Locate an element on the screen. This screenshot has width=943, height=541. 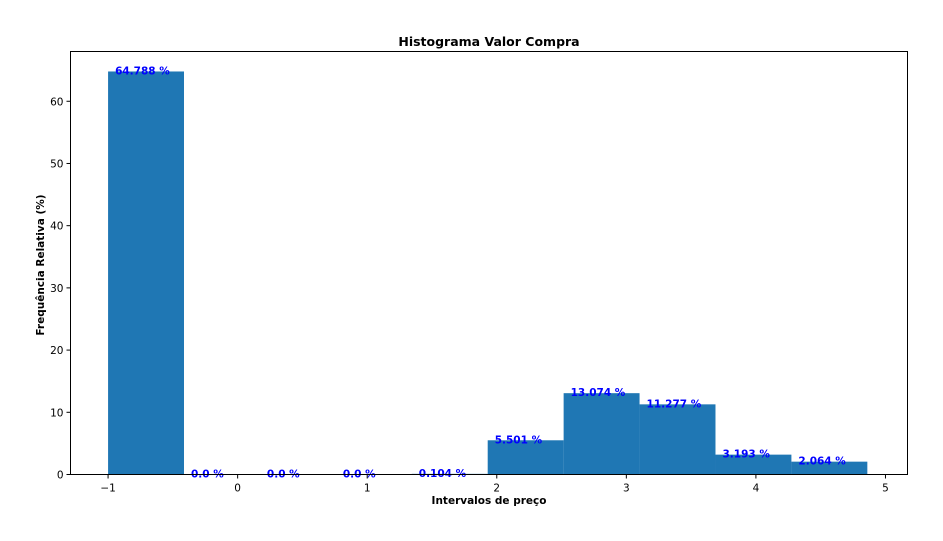
y-axis-ticks: 0 10 20 30 40 50 60 is located at coordinates (60, 289).